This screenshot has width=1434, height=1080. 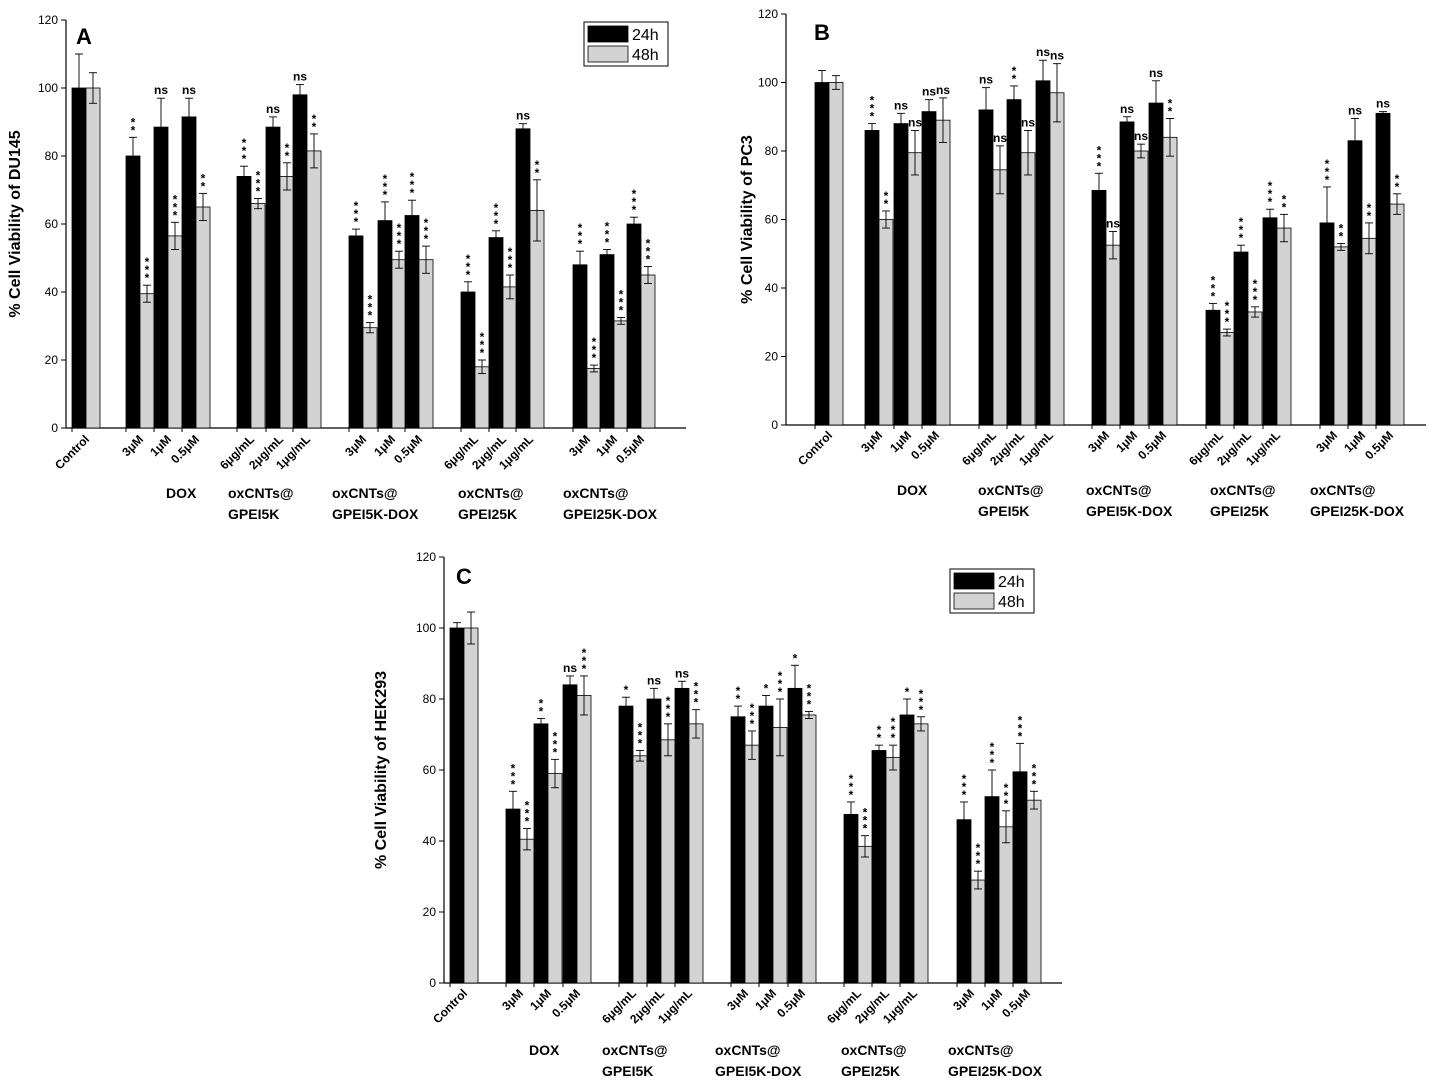 I want to click on y-axis-label: % Cell Viability of HEK293, so click(x=381, y=770).